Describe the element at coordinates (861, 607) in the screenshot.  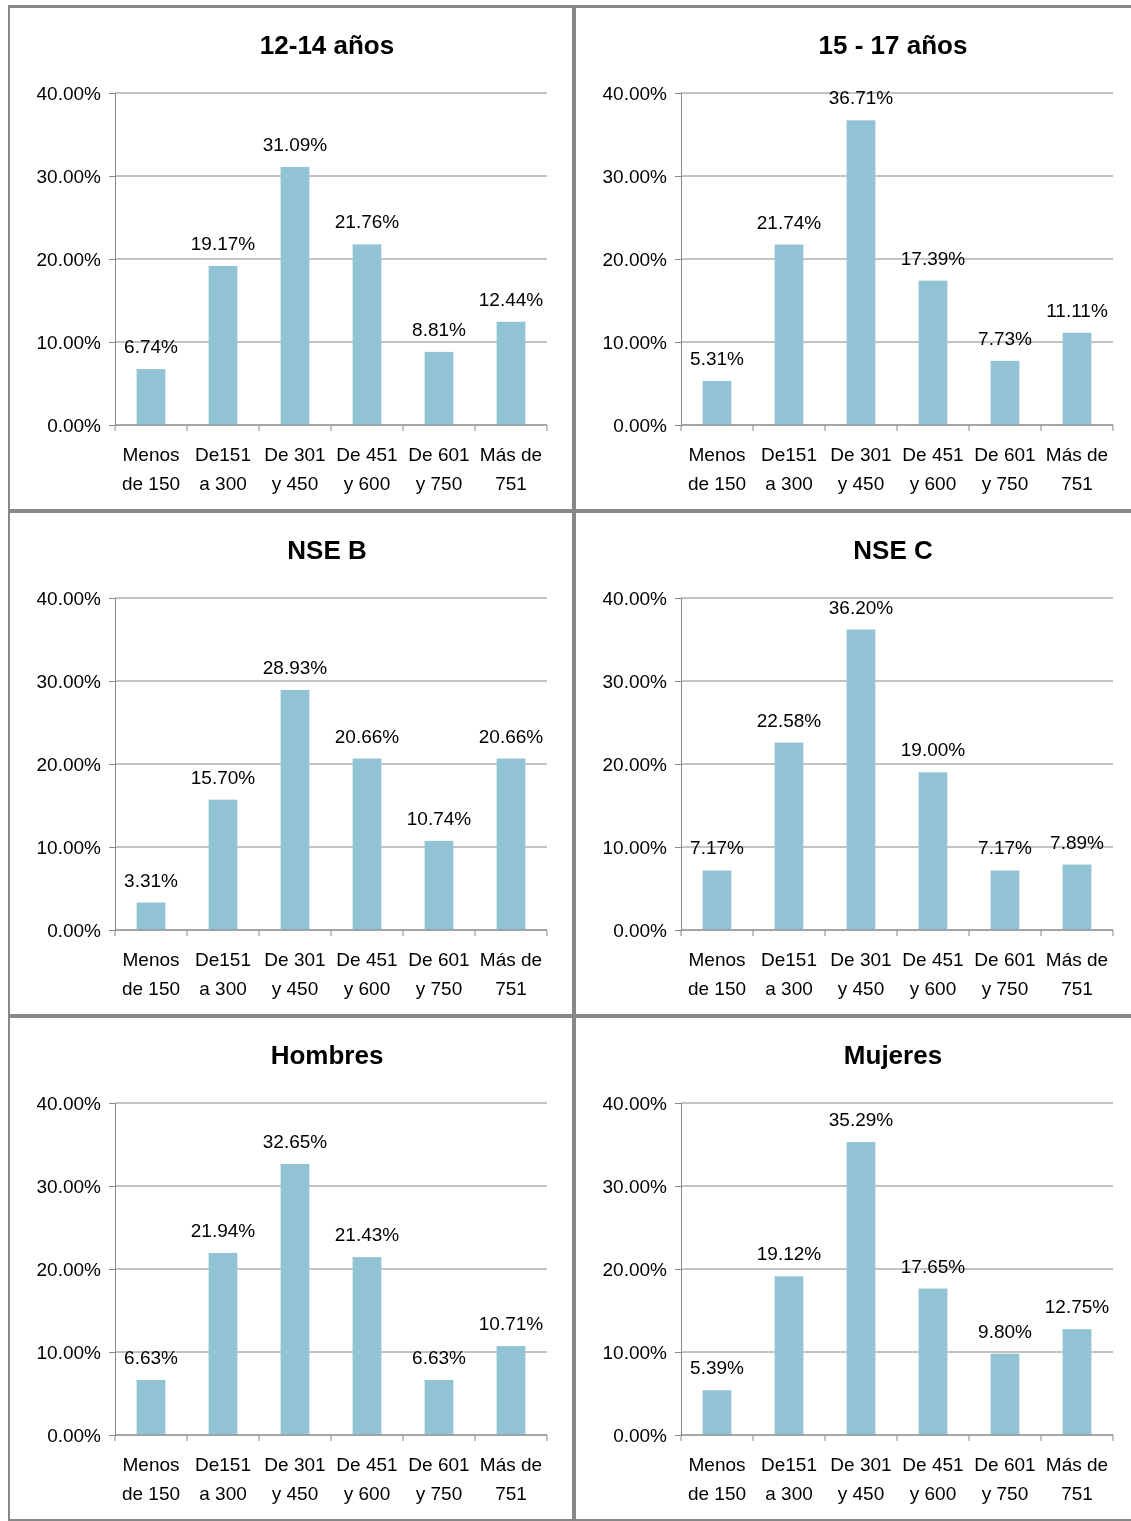
I see `data-label: 36.20%` at that location.